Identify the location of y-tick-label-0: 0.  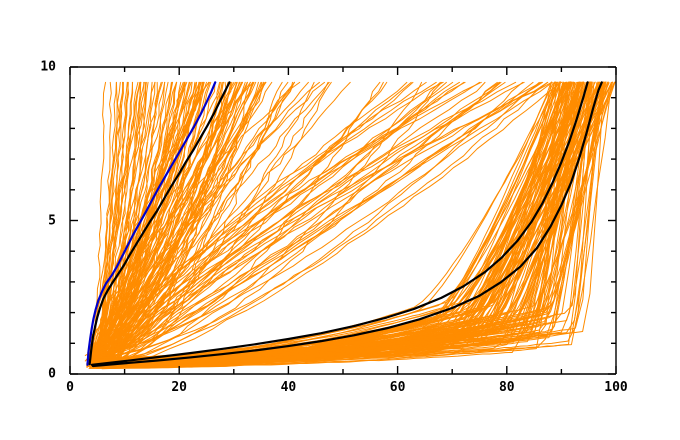
(52, 374).